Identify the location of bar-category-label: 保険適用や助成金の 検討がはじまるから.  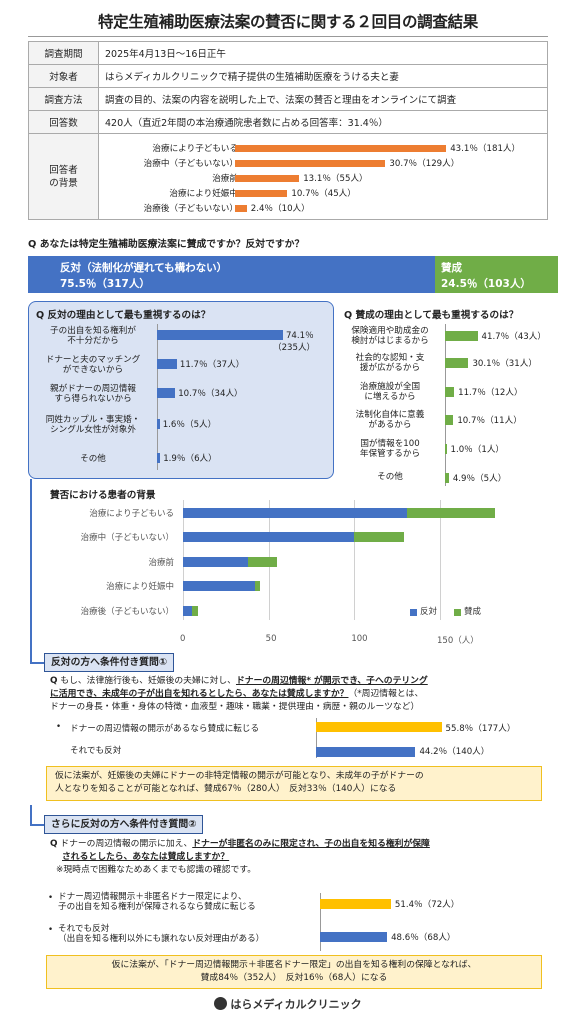
(390, 336).